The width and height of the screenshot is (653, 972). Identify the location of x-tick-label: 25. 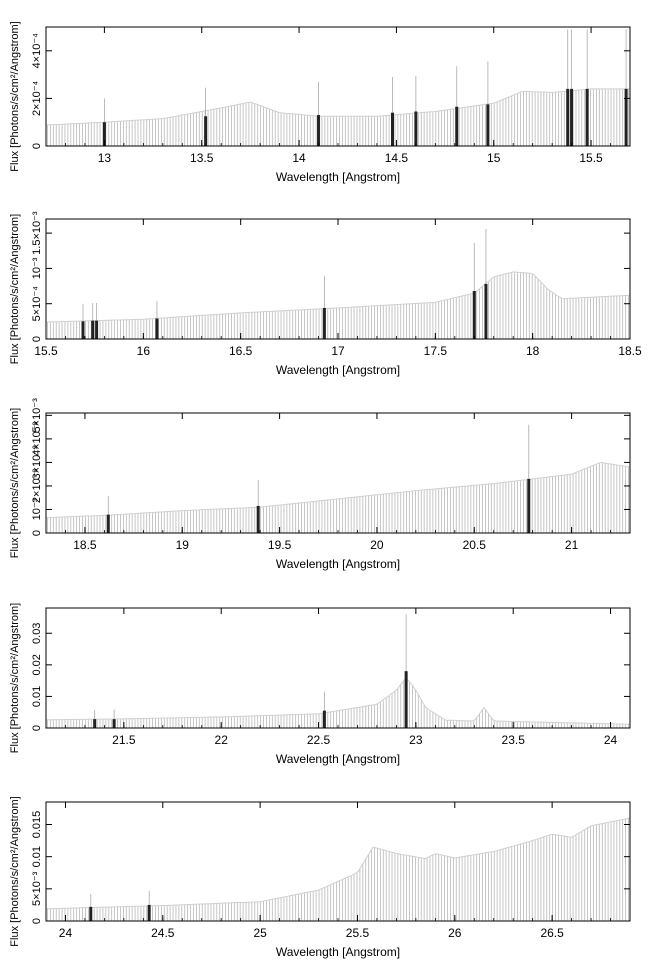
(260, 933).